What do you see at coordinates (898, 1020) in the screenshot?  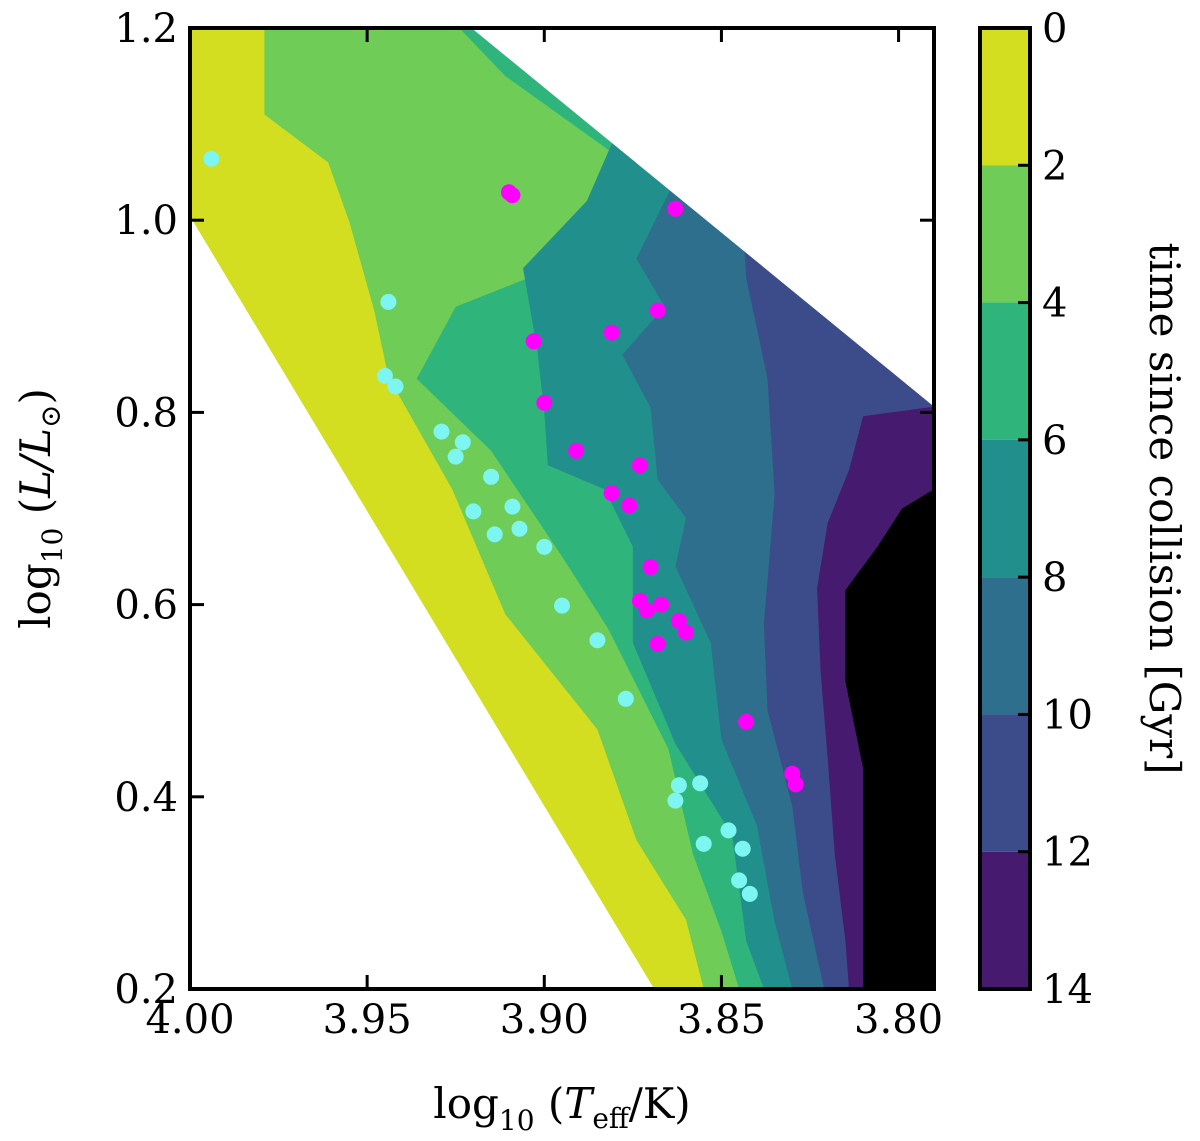 I see `x-tick-label: 3.80` at bounding box center [898, 1020].